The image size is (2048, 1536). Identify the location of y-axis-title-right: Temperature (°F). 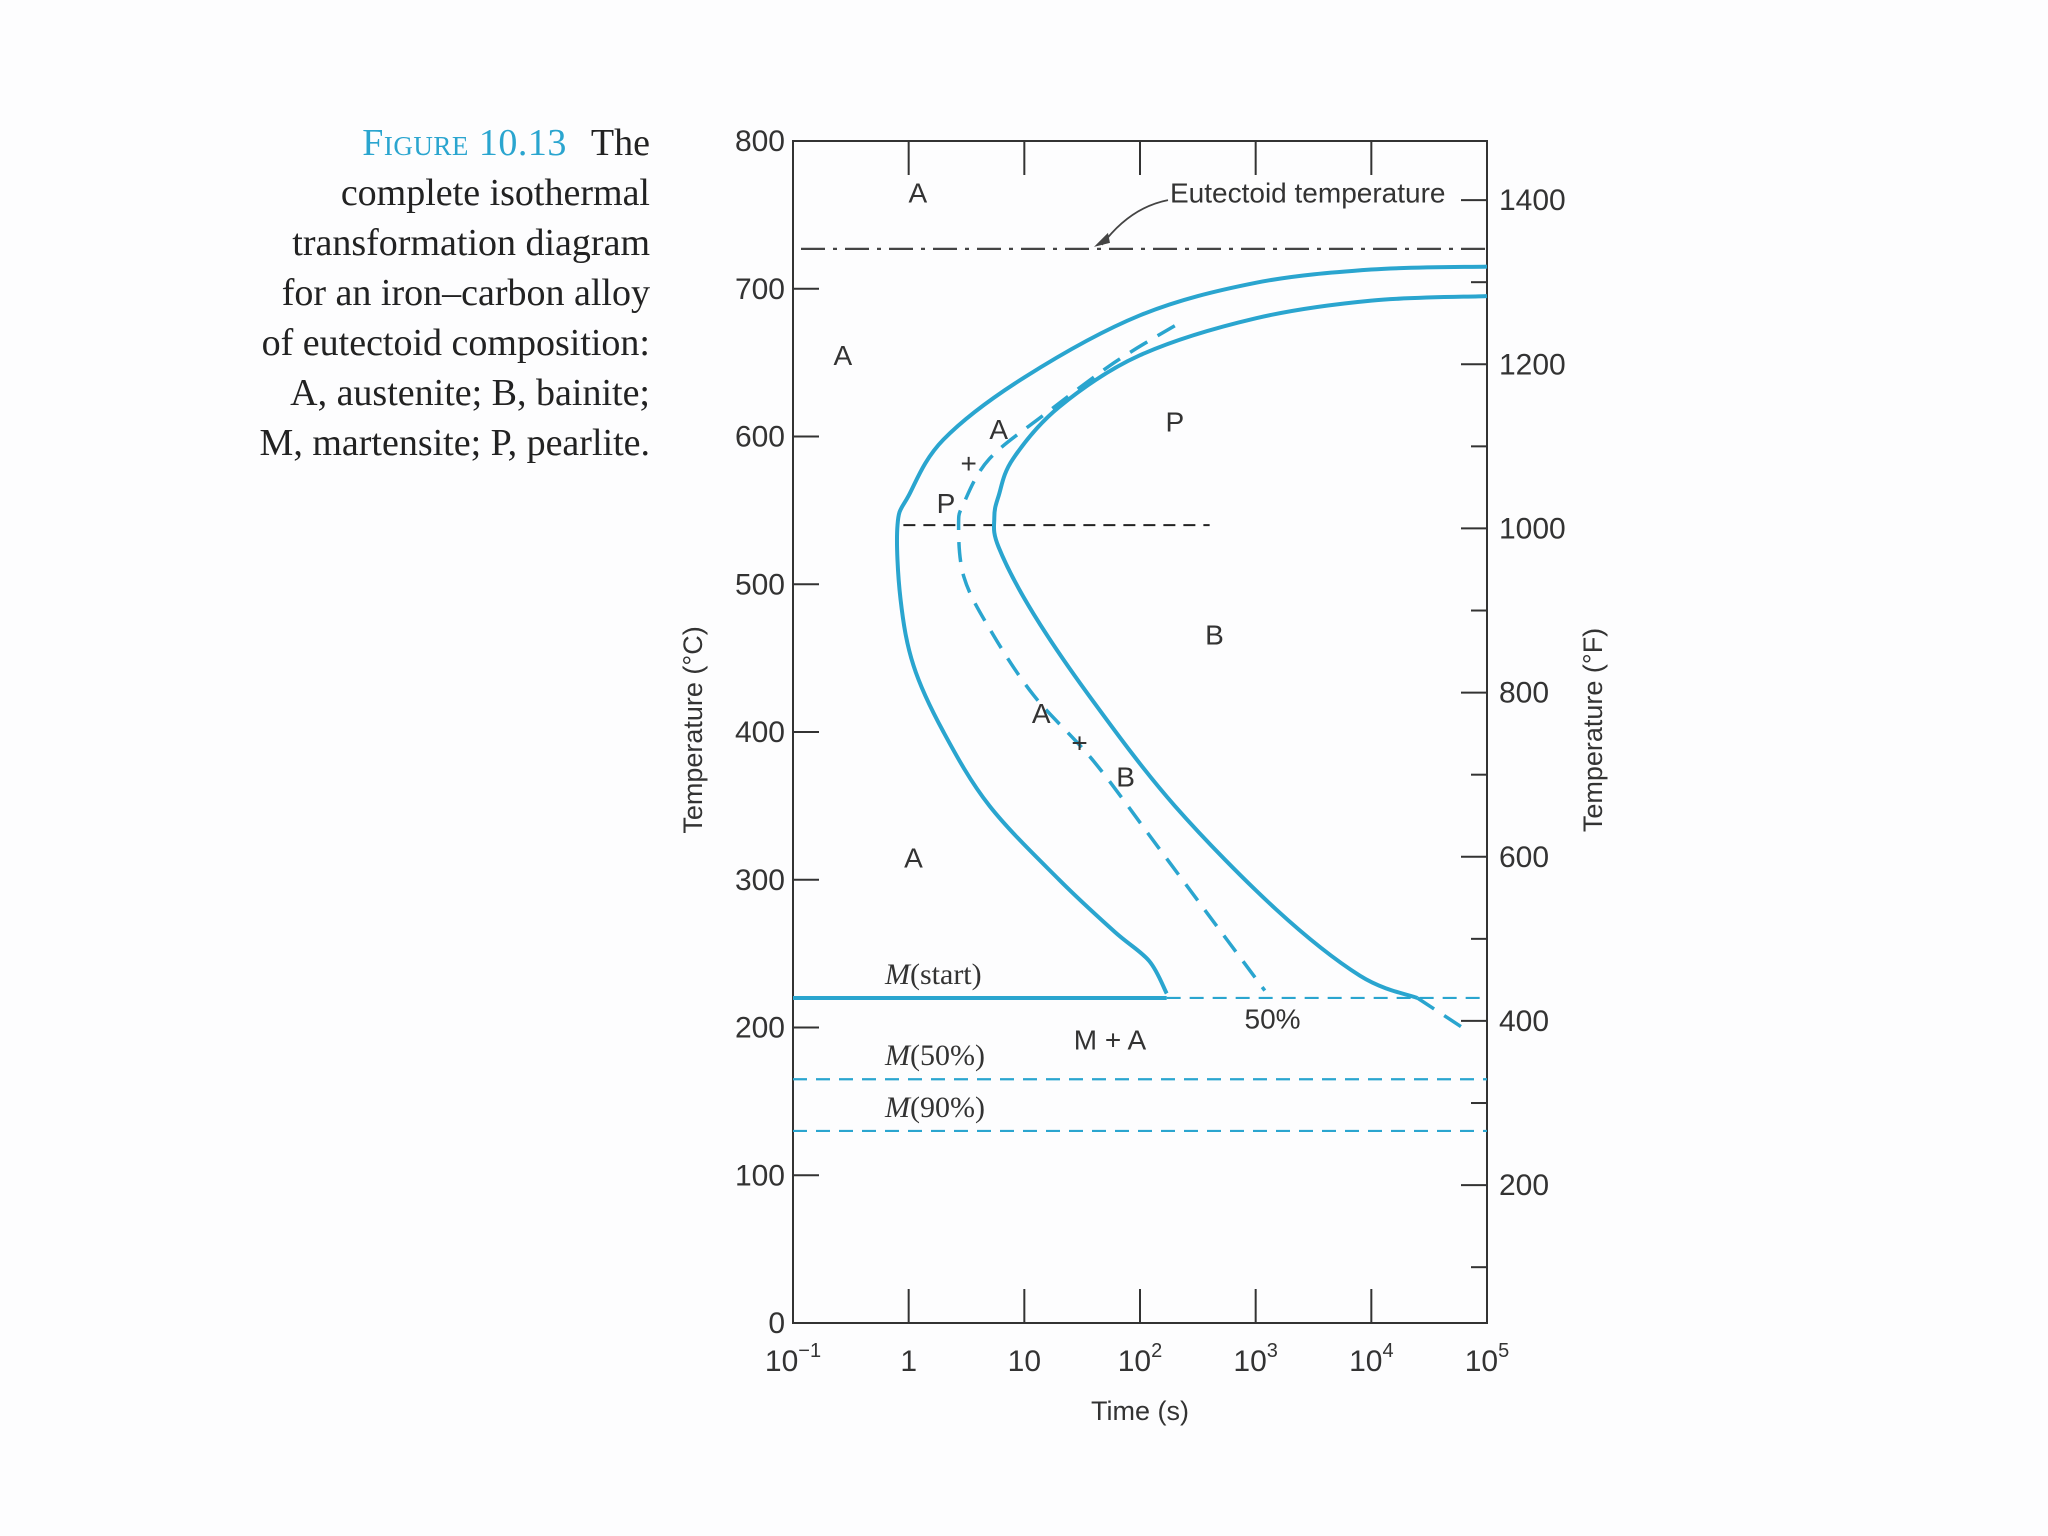
(1593, 730).